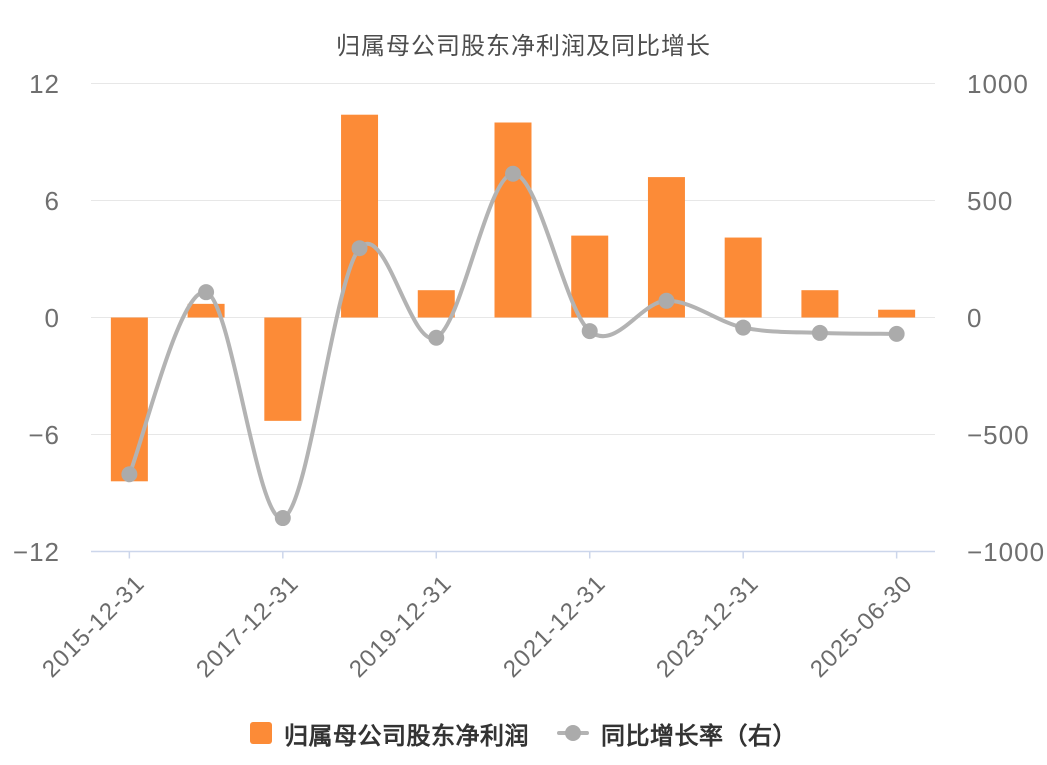 The image size is (1047, 765). I want to click on legend-label-growth-rate: 同比增长率（右）, so click(699, 736).